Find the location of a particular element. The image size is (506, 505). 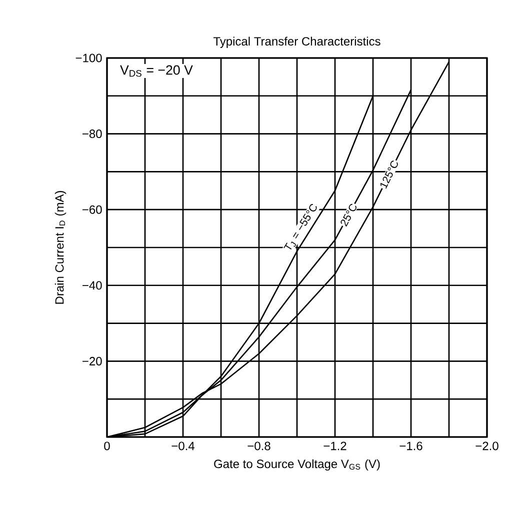

y-tick-label: −40 is located at coordinates (92, 285).